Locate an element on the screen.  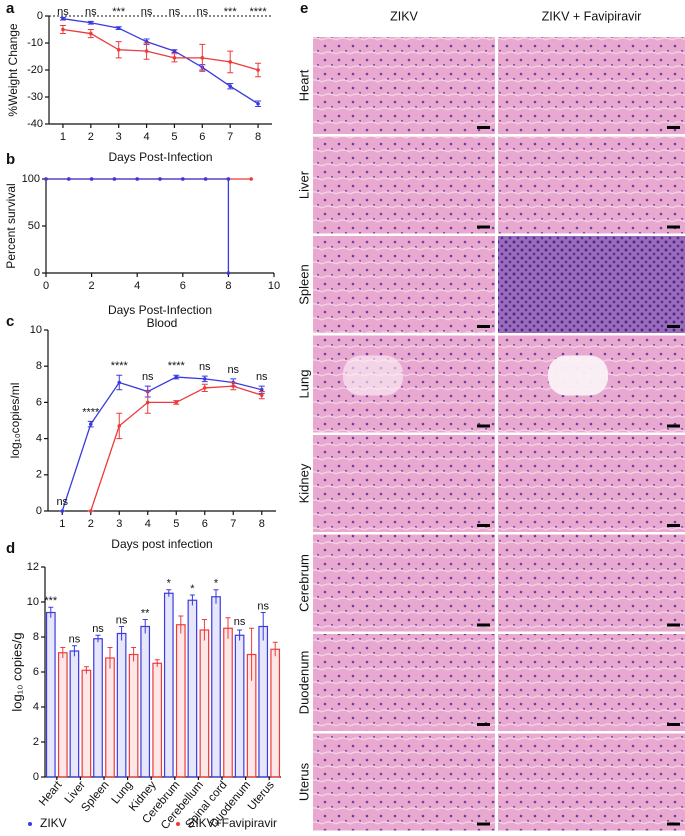
panel-letter: c is located at coordinates (10, 321).